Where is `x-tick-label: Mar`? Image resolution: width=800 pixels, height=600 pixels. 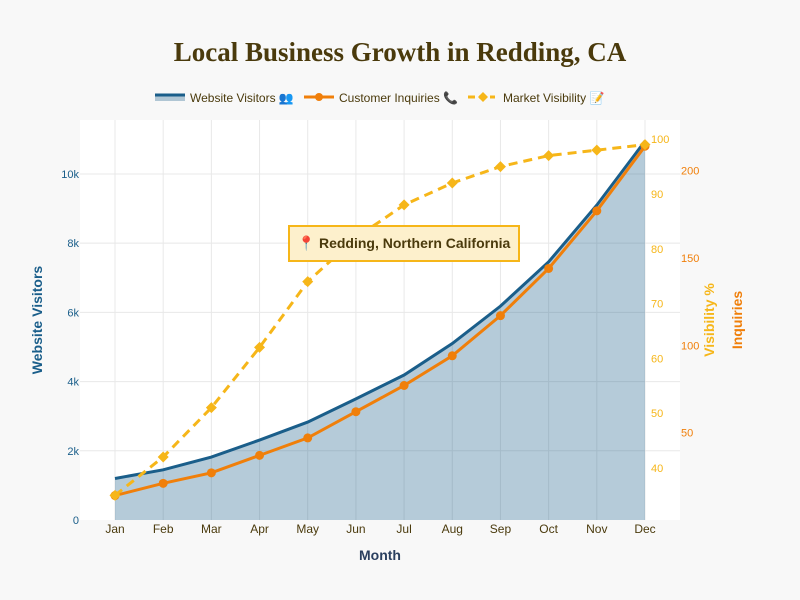
x-tick-label: Mar is located at coordinates (211, 529).